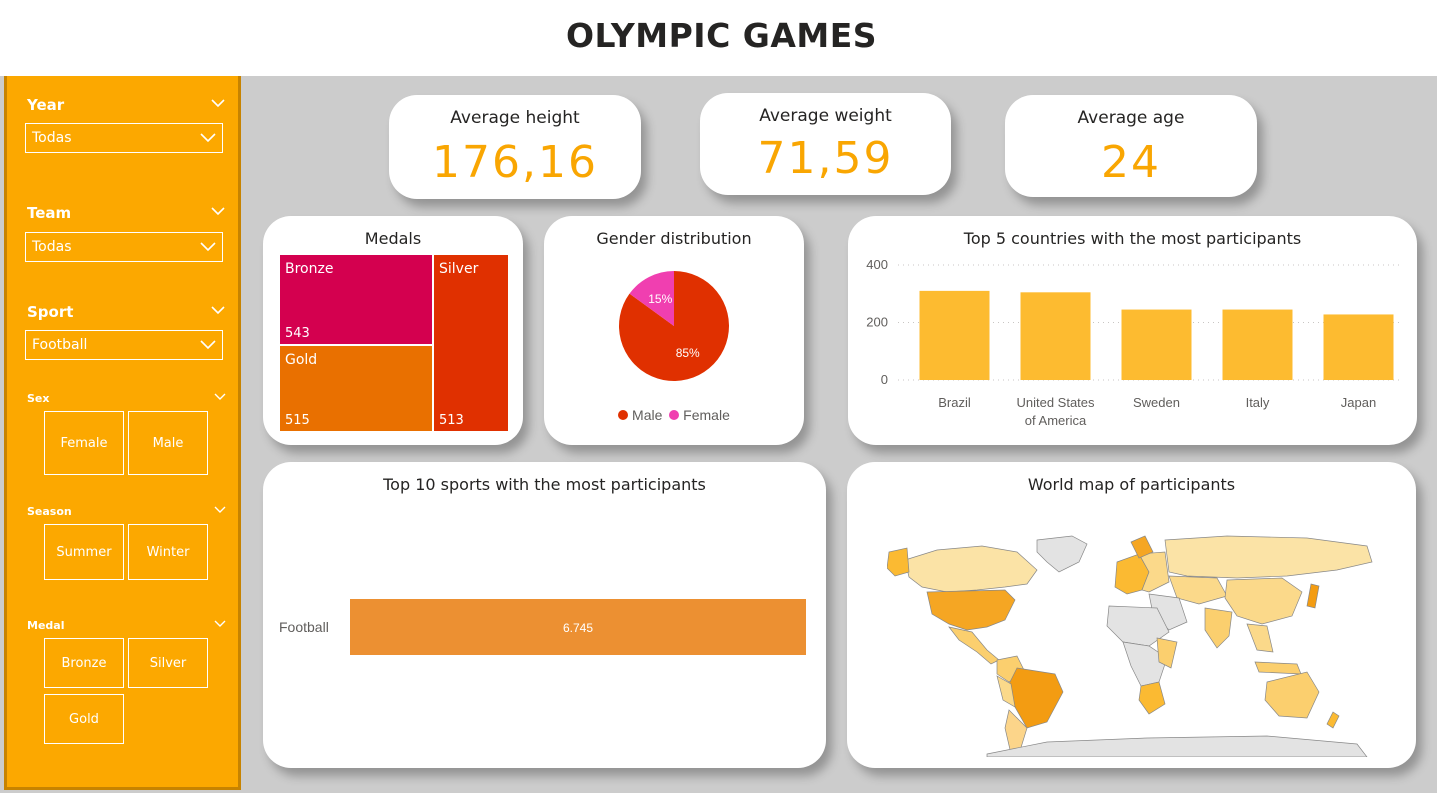 Image resolution: width=1443 pixels, height=793 pixels. Describe the element at coordinates (52, 247) in the screenshot. I see `team-dropdown-value: Todas` at that location.